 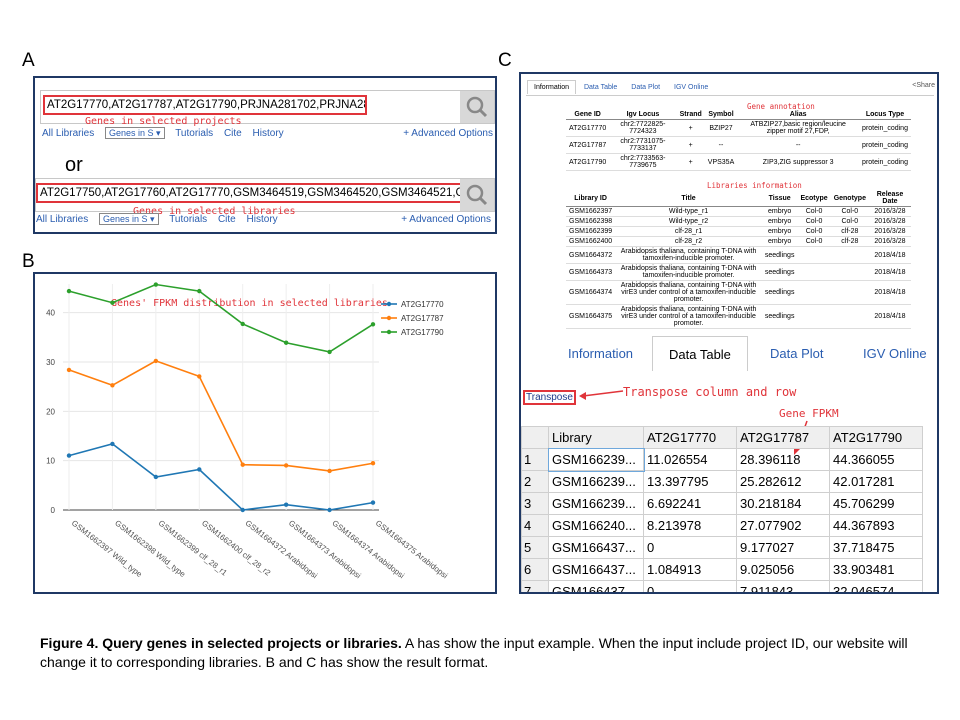 What do you see at coordinates (783, 525) in the screenshot?
I see `data-cell: 27.077902` at bounding box center [783, 525].